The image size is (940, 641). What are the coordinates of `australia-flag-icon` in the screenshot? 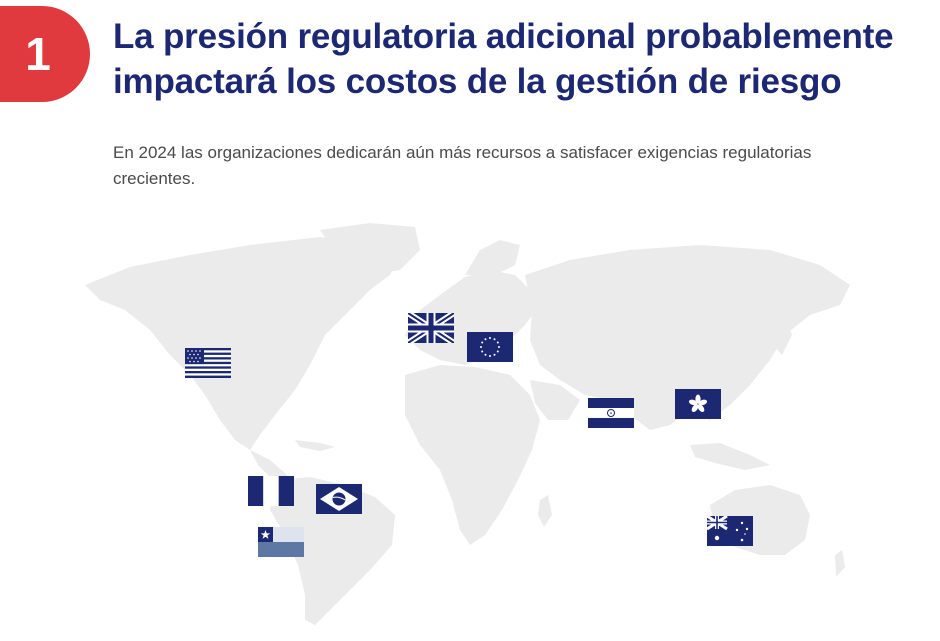 It's located at (730, 531).